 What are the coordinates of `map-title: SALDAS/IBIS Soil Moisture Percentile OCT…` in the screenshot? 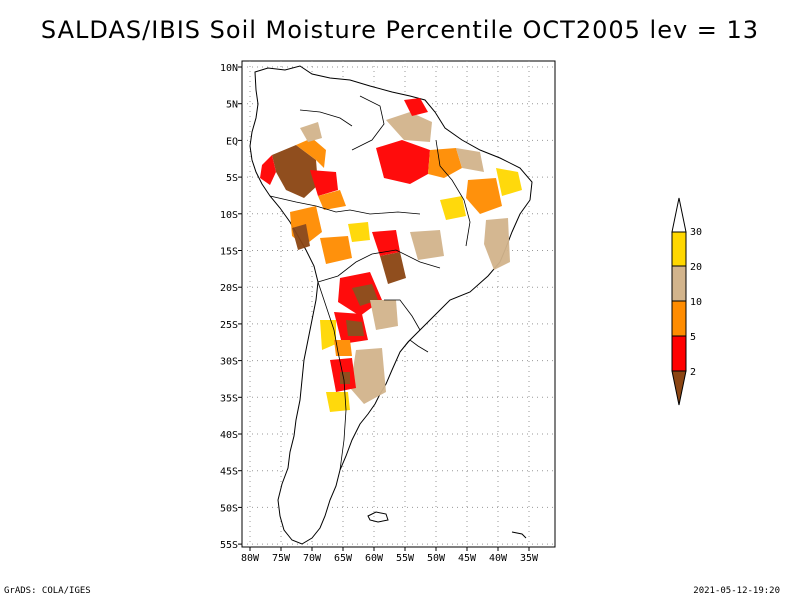 It's located at (400, 30).